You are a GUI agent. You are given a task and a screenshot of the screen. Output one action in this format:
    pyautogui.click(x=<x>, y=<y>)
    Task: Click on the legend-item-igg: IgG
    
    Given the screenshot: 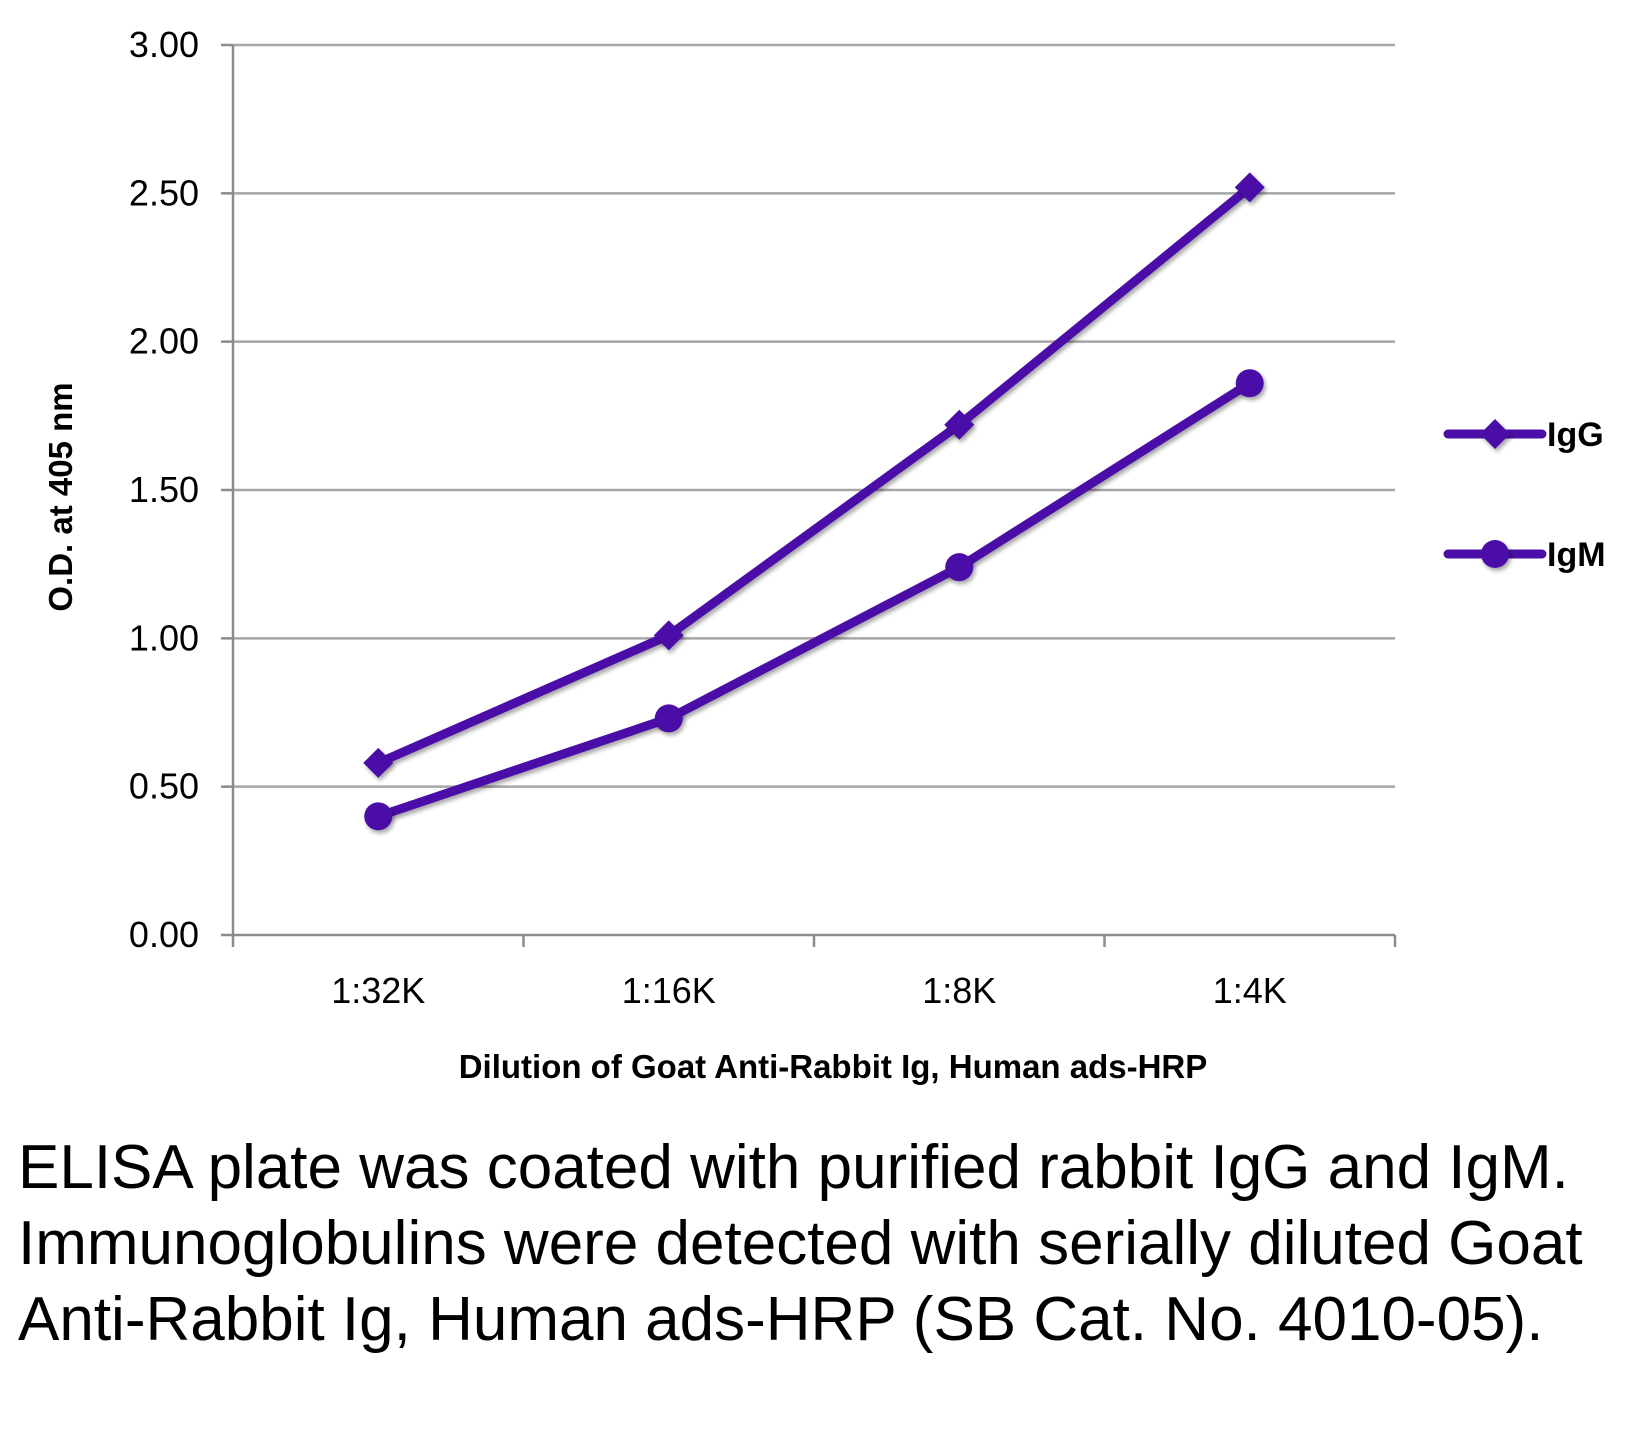 What is the action you would take?
    pyautogui.click(x=1523, y=435)
    